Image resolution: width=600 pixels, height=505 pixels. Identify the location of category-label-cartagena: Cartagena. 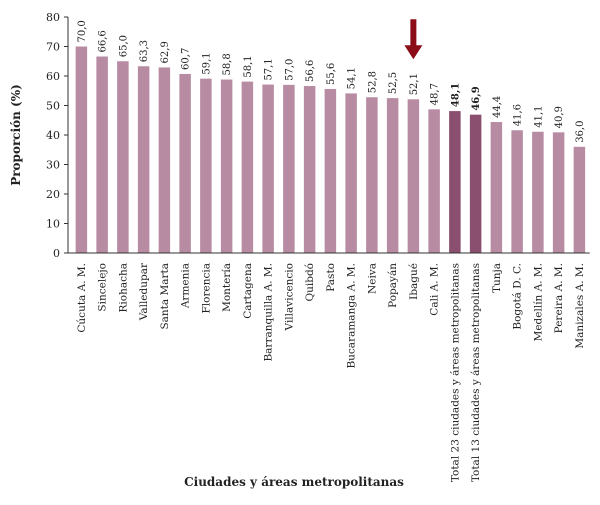
(248, 291).